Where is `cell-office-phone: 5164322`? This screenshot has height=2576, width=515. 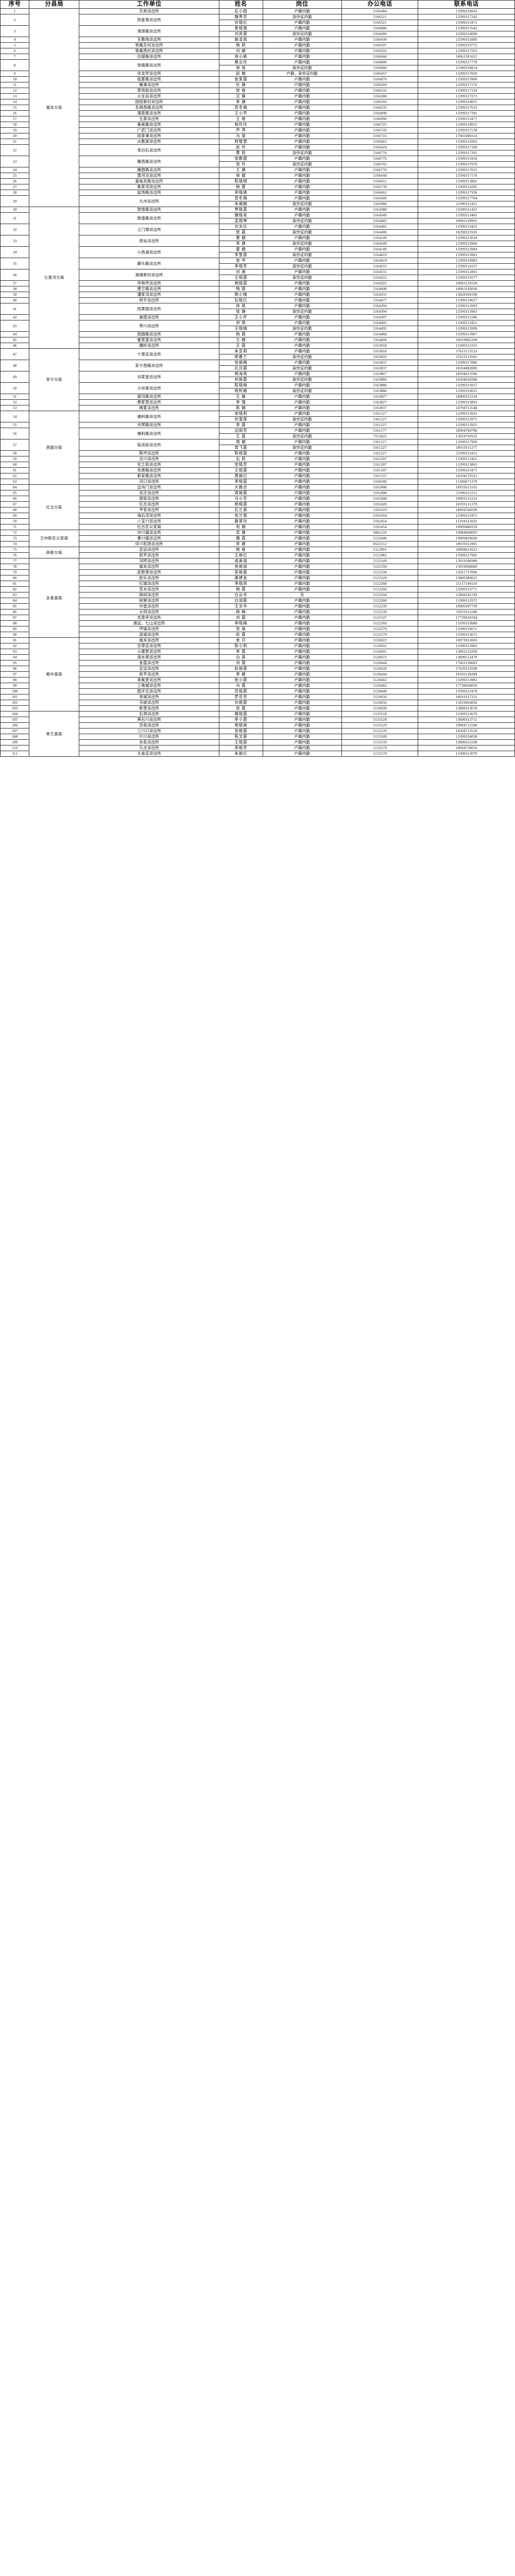
cell-office-phone: 5164322 is located at coordinates (380, 283).